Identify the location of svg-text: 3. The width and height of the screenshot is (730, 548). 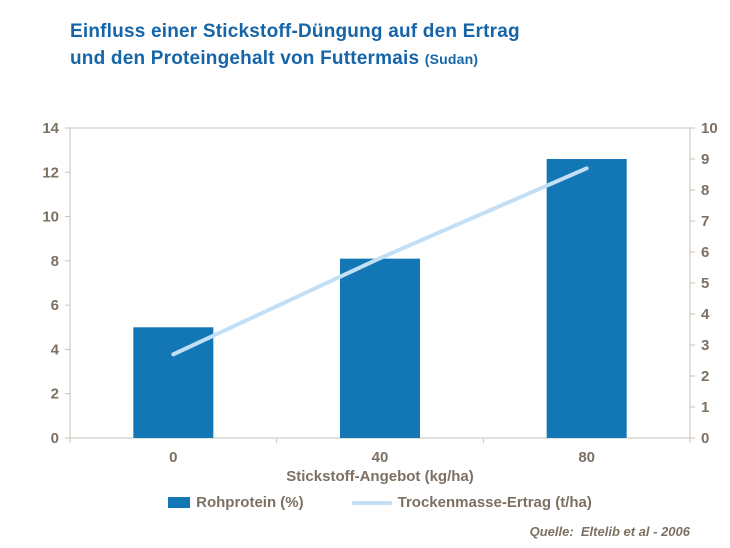
(705, 345).